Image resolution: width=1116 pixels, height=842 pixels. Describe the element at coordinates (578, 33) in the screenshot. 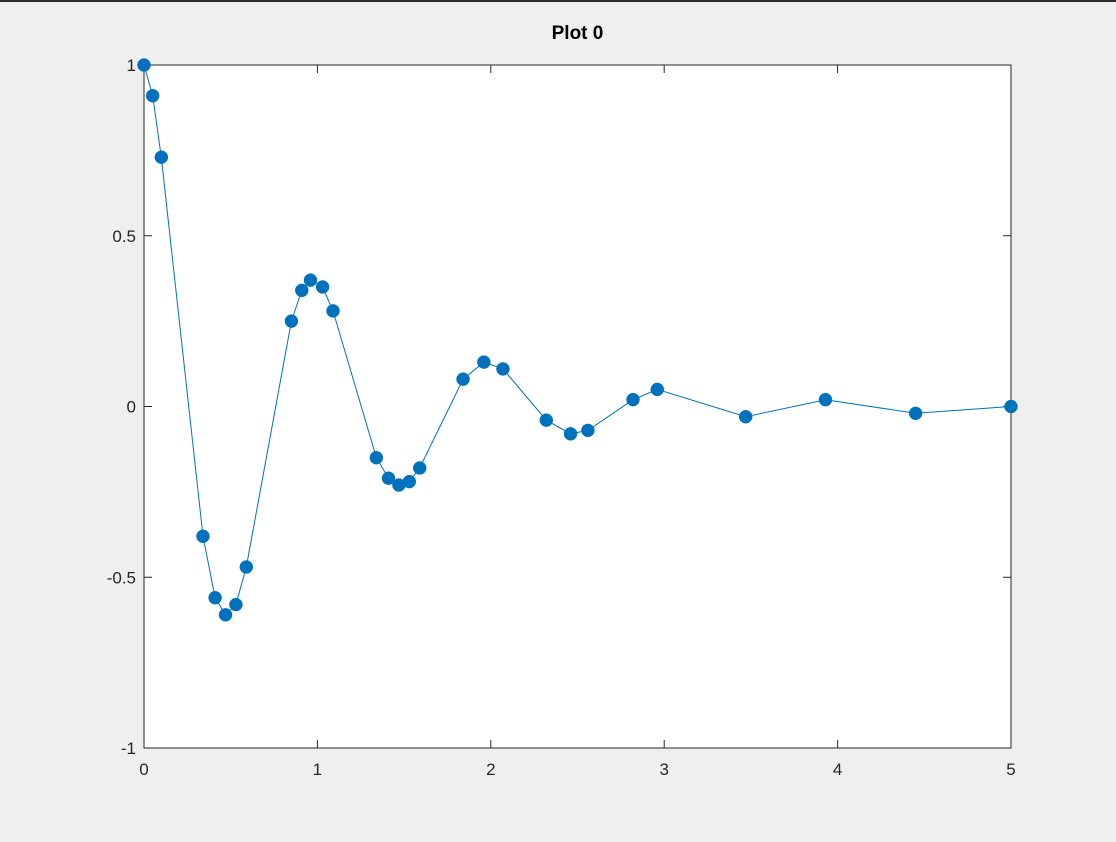

I see `chart-title: Plot 0` at that location.